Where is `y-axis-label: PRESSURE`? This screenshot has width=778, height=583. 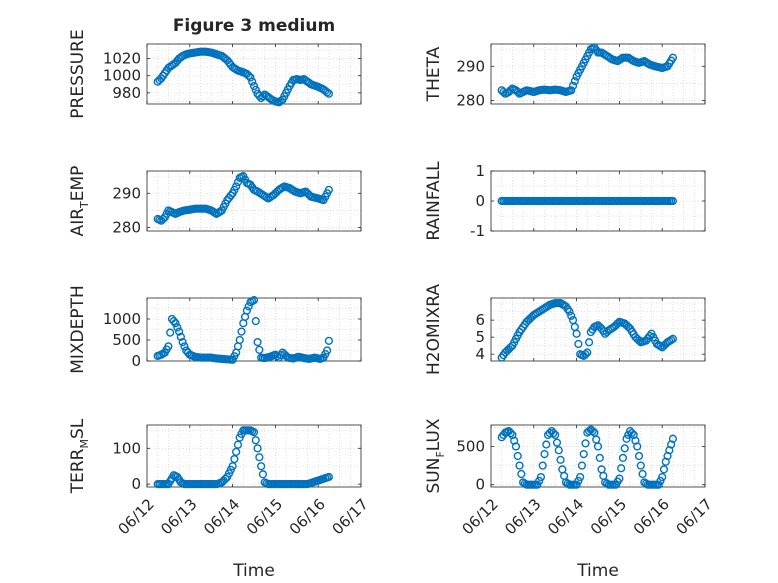 y-axis-label: PRESSURE is located at coordinates (78, 73).